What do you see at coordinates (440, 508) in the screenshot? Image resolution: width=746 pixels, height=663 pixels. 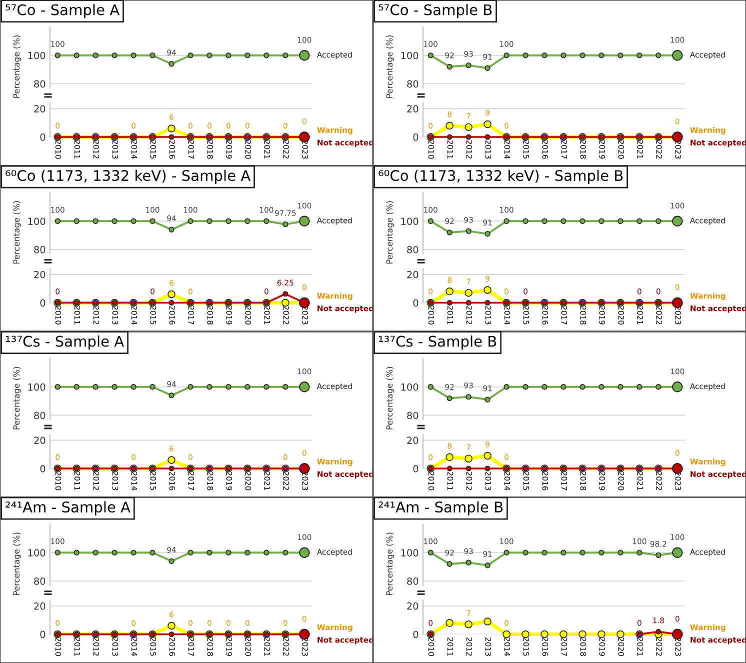 I see `chart-title: ²⁴¹Am - Sample B` at bounding box center [440, 508].